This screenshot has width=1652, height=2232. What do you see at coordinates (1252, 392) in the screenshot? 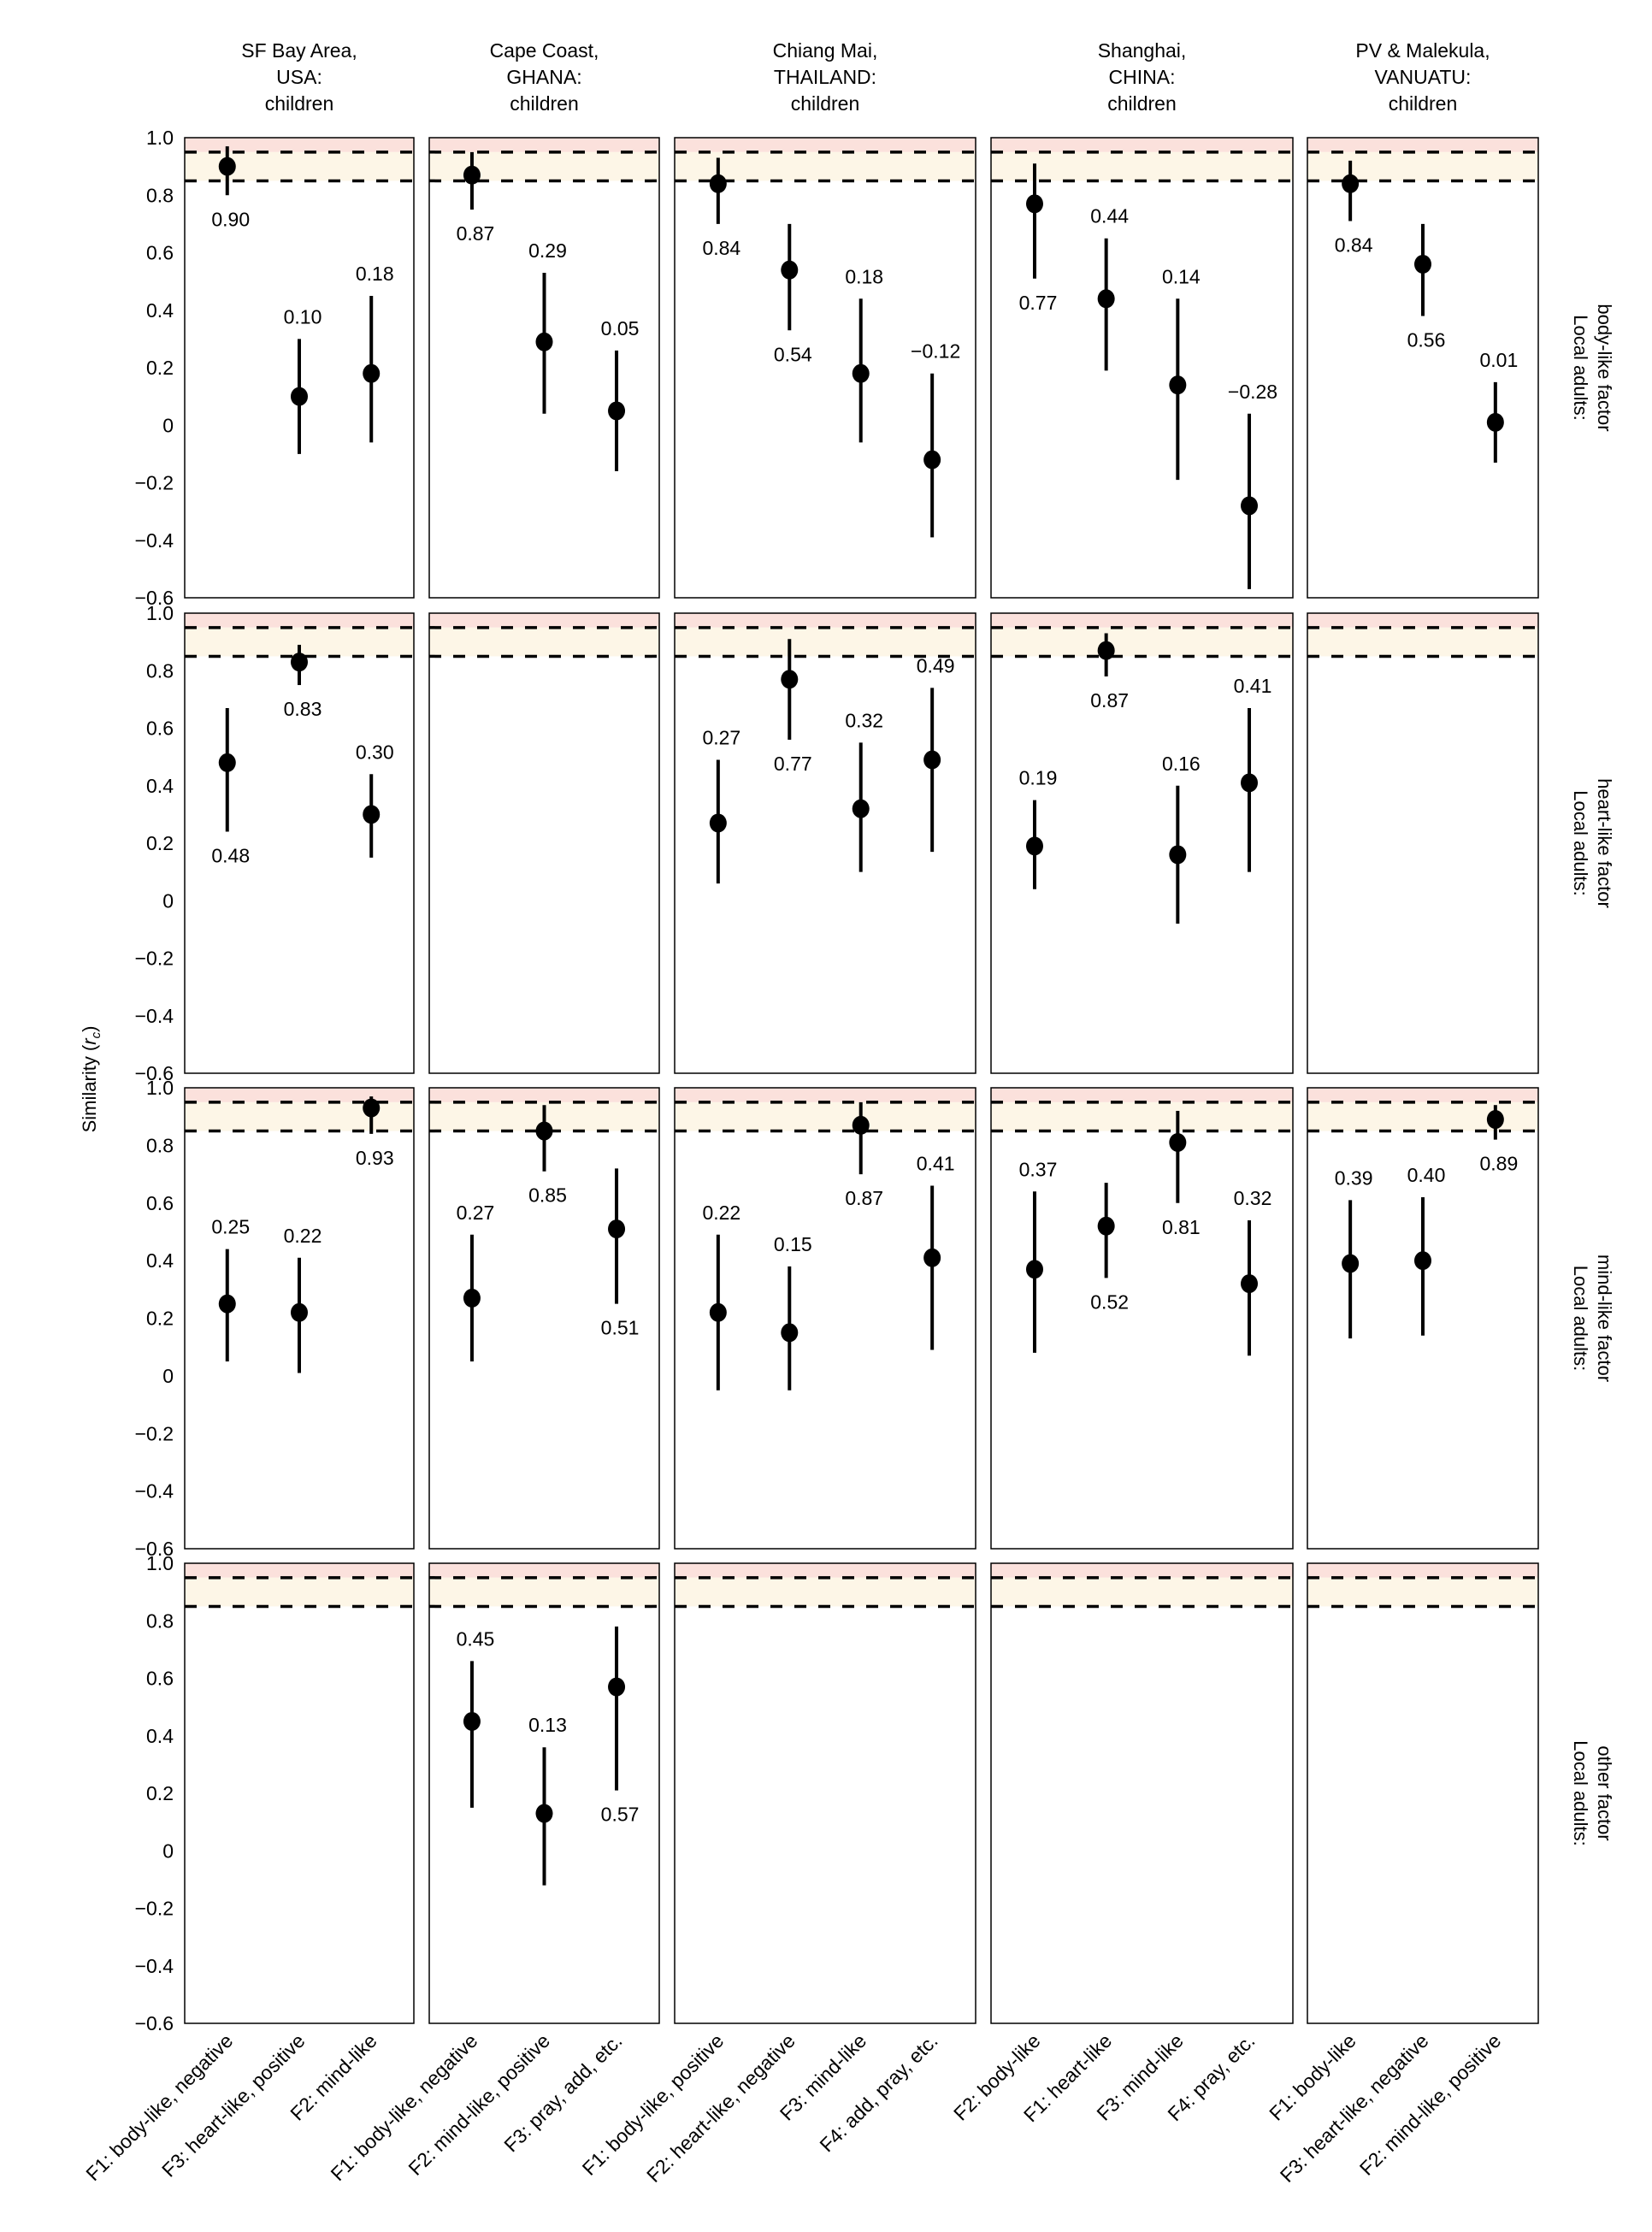
I see `value-label: −0.28` at bounding box center [1252, 392].